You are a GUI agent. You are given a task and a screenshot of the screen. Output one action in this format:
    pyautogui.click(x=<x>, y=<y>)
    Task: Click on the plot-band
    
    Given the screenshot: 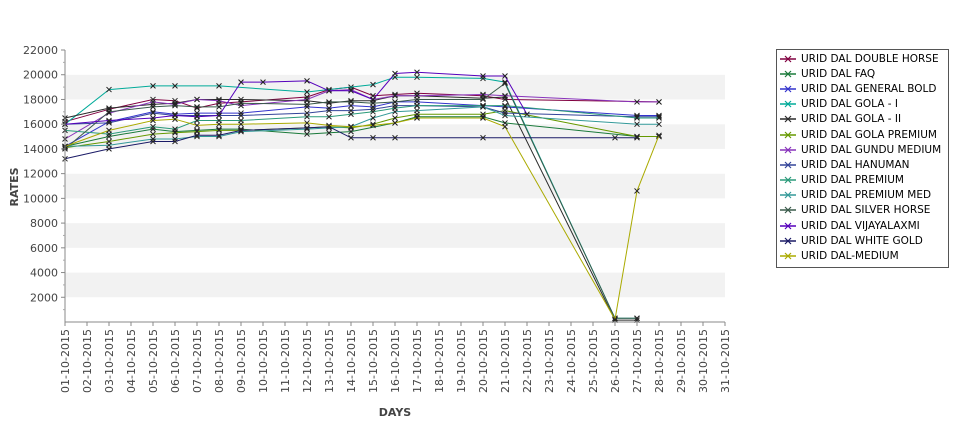 What is the action you would take?
    pyautogui.click(x=395, y=136)
    